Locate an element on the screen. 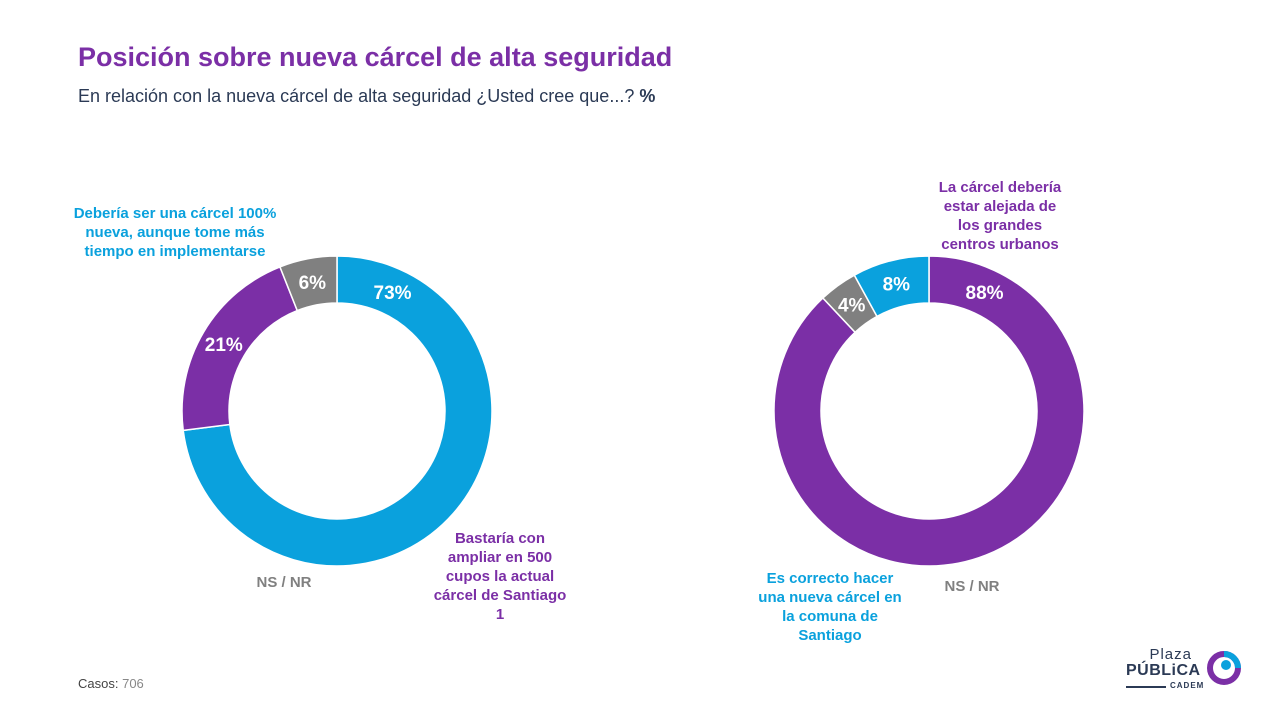 The height and width of the screenshot is (710, 1272). plaza-publica-logo: Plaza PÚBLiCA CADEM is located at coordinates (1184, 669).